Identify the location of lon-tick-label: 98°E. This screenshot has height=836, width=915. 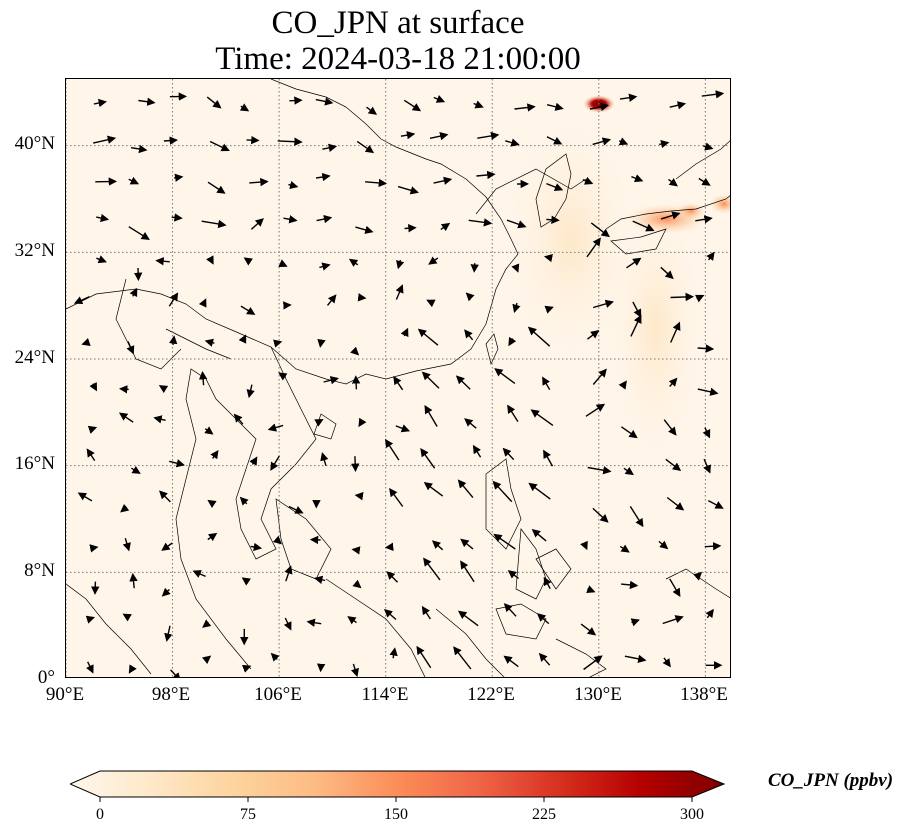
(171, 694).